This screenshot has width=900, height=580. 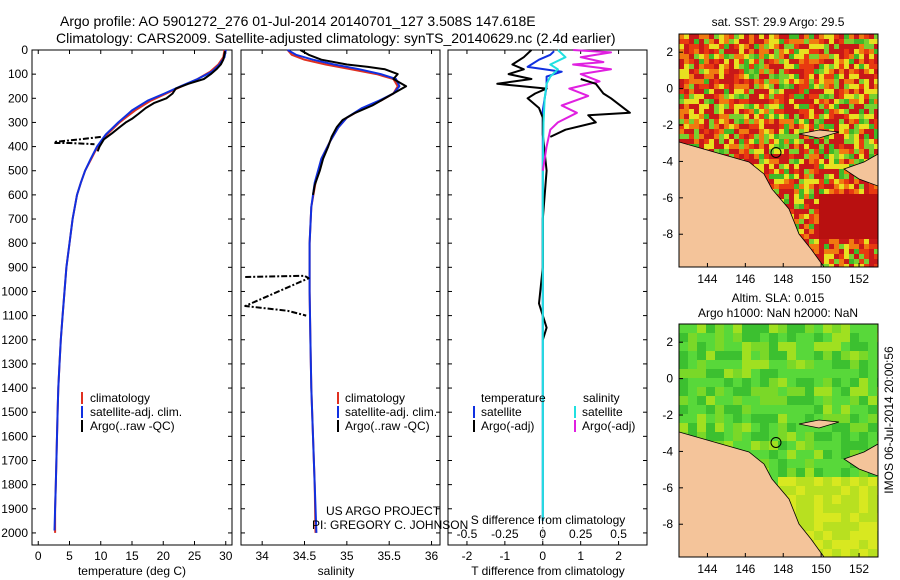 I want to click on imos-timestamp: IMOS 06-Jul-2014 20:00:56, so click(x=889, y=420).